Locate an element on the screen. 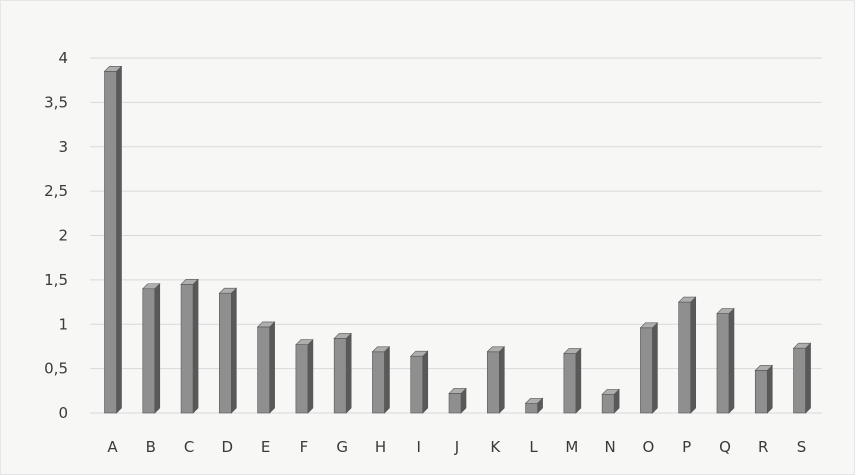 The width and height of the screenshot is (855, 475). x-tick-label: B is located at coordinates (151, 447).